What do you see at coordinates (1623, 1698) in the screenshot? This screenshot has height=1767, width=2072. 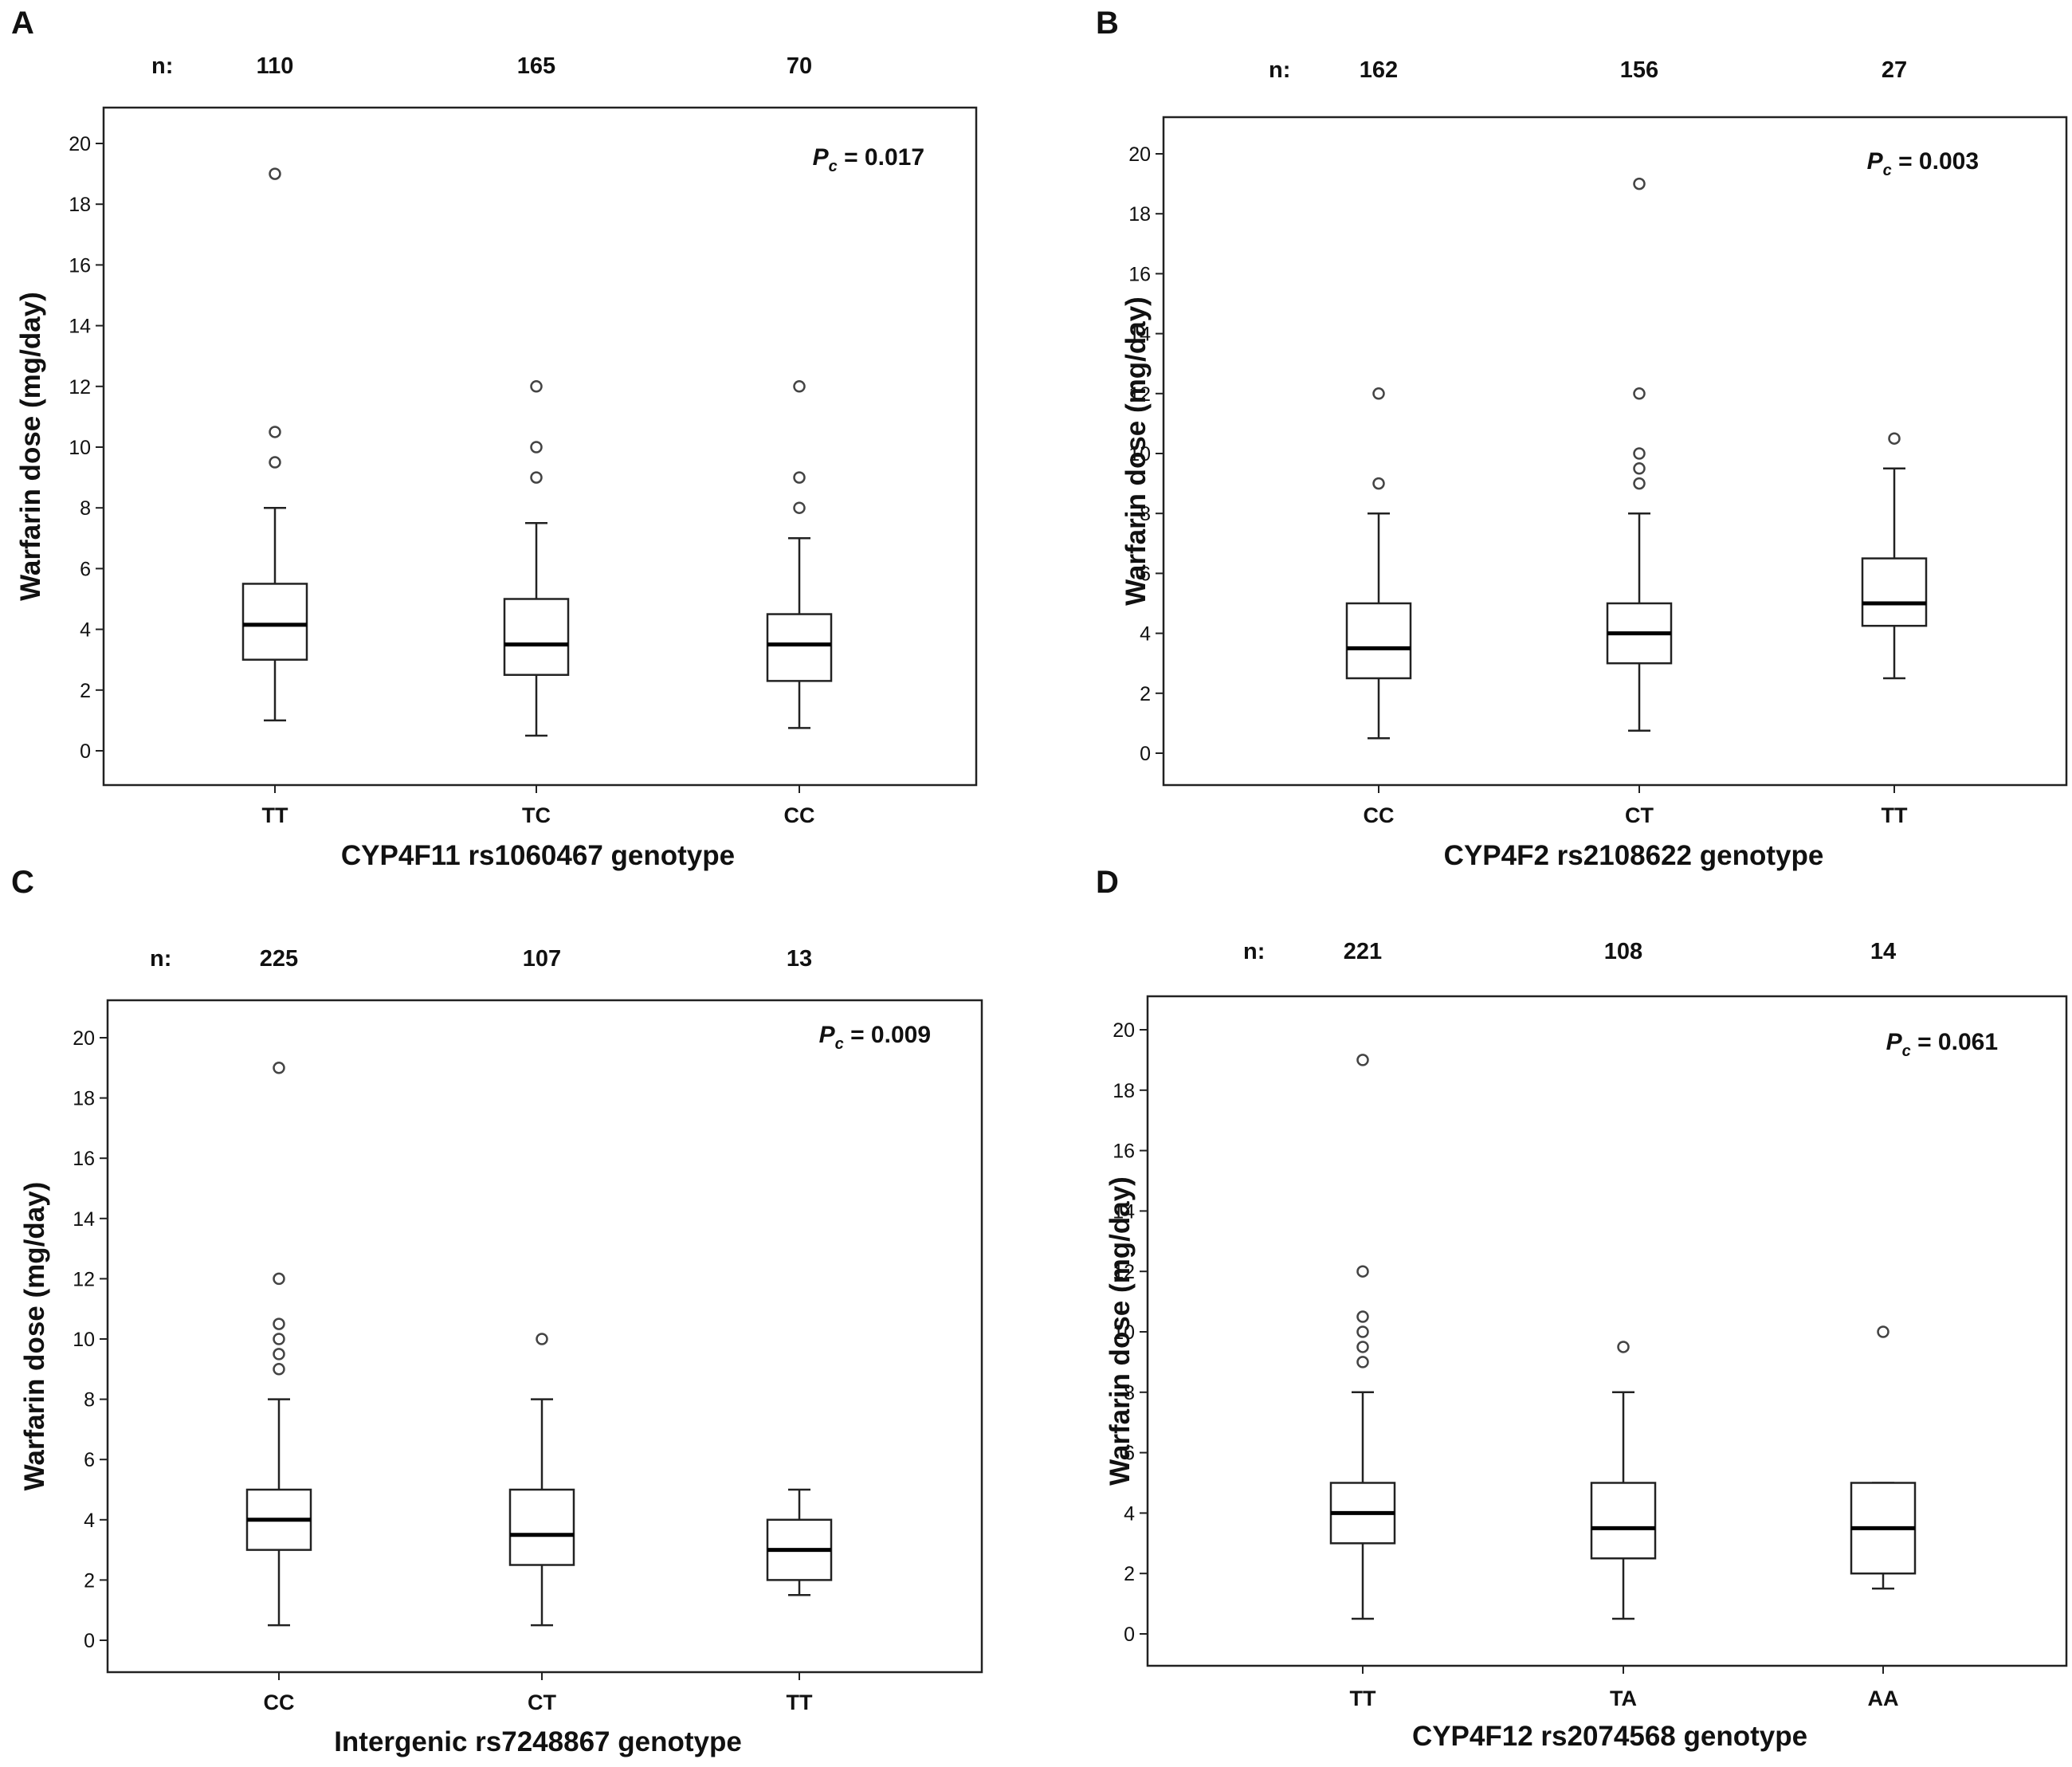 I see `x-category-label: TA` at bounding box center [1623, 1698].